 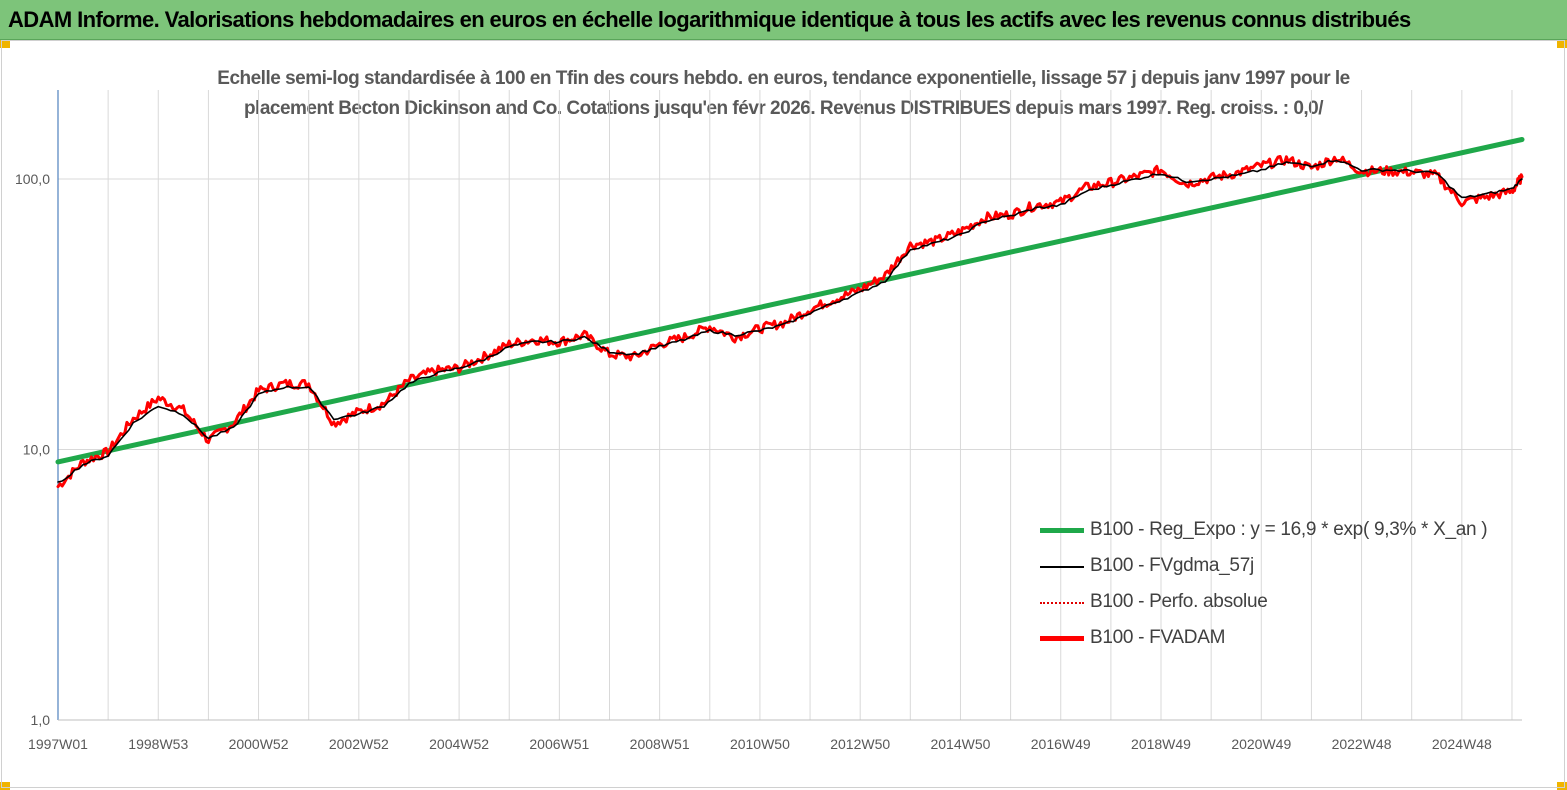 I want to click on x-tick-label: 2016W49, so click(x=1061, y=744).